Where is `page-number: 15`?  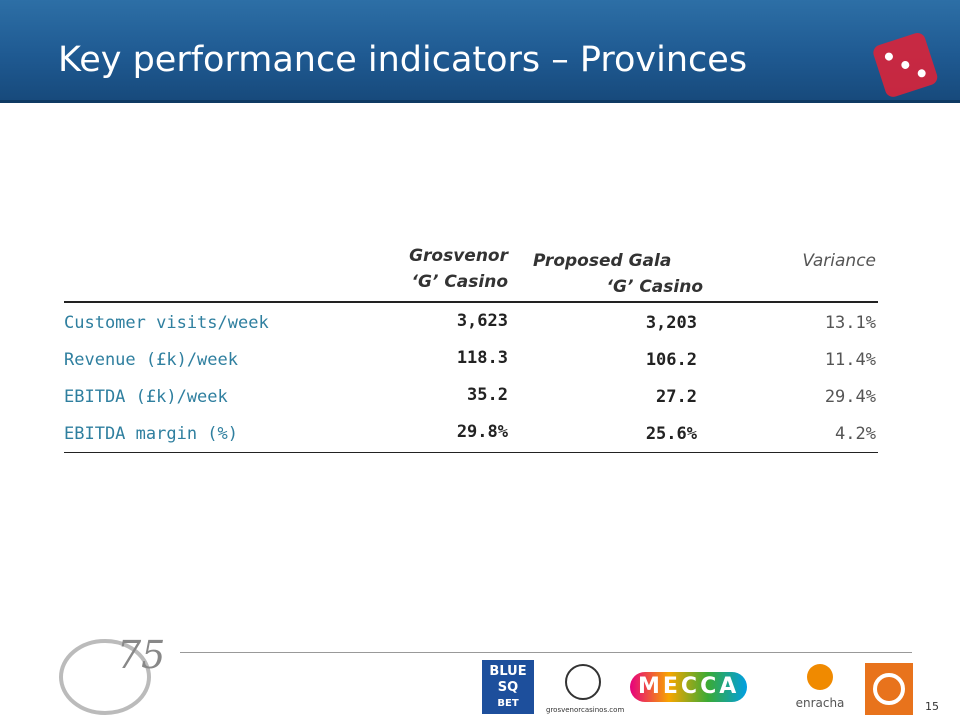
page-number: 15 is located at coordinates (932, 706).